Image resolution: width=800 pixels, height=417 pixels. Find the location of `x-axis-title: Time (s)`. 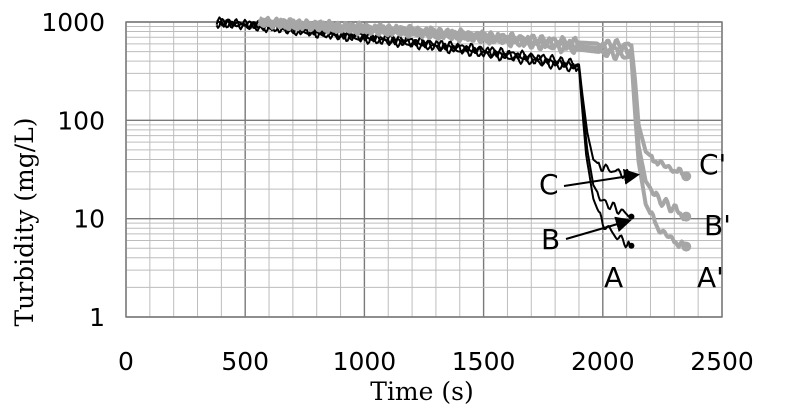

x-axis-title: Time (s) is located at coordinates (421, 391).